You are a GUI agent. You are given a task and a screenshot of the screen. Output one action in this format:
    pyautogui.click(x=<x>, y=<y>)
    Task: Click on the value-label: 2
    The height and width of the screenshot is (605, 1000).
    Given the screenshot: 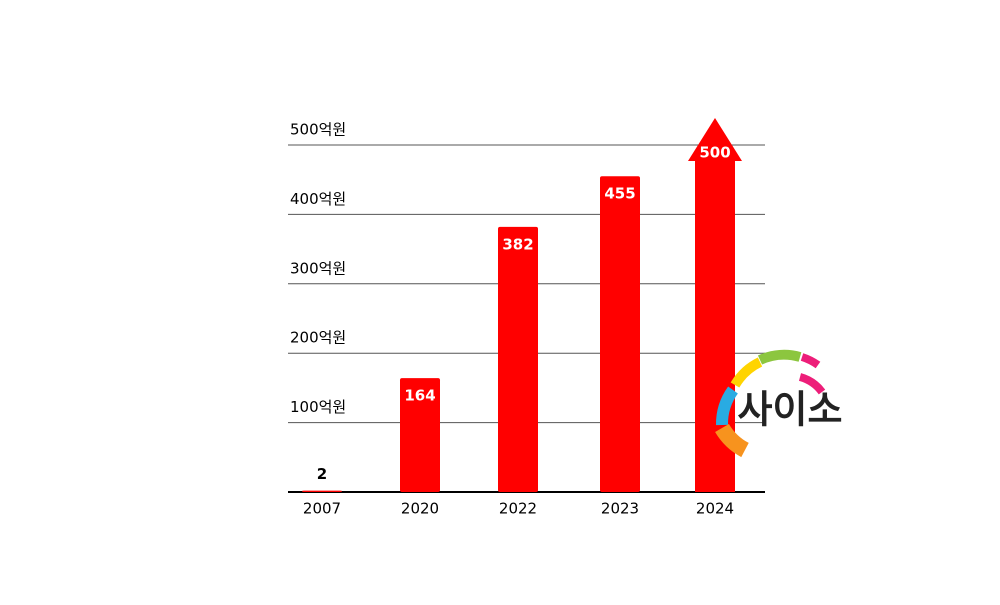 What is the action you would take?
    pyautogui.click(x=322, y=474)
    